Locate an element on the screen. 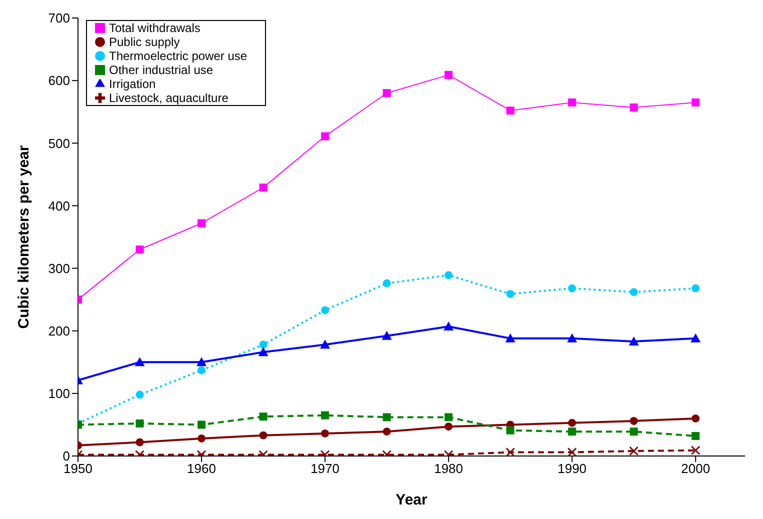  x-tick-label: 1980 is located at coordinates (449, 468).